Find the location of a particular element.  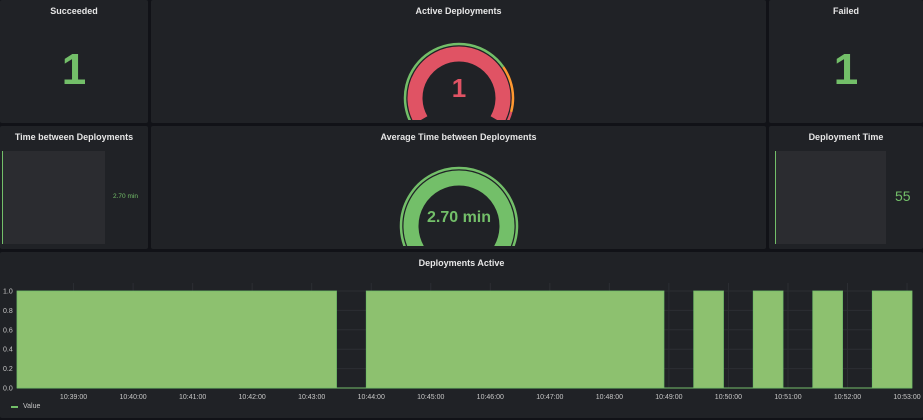

x-tick-label: 10:53:00 is located at coordinates (906, 397).